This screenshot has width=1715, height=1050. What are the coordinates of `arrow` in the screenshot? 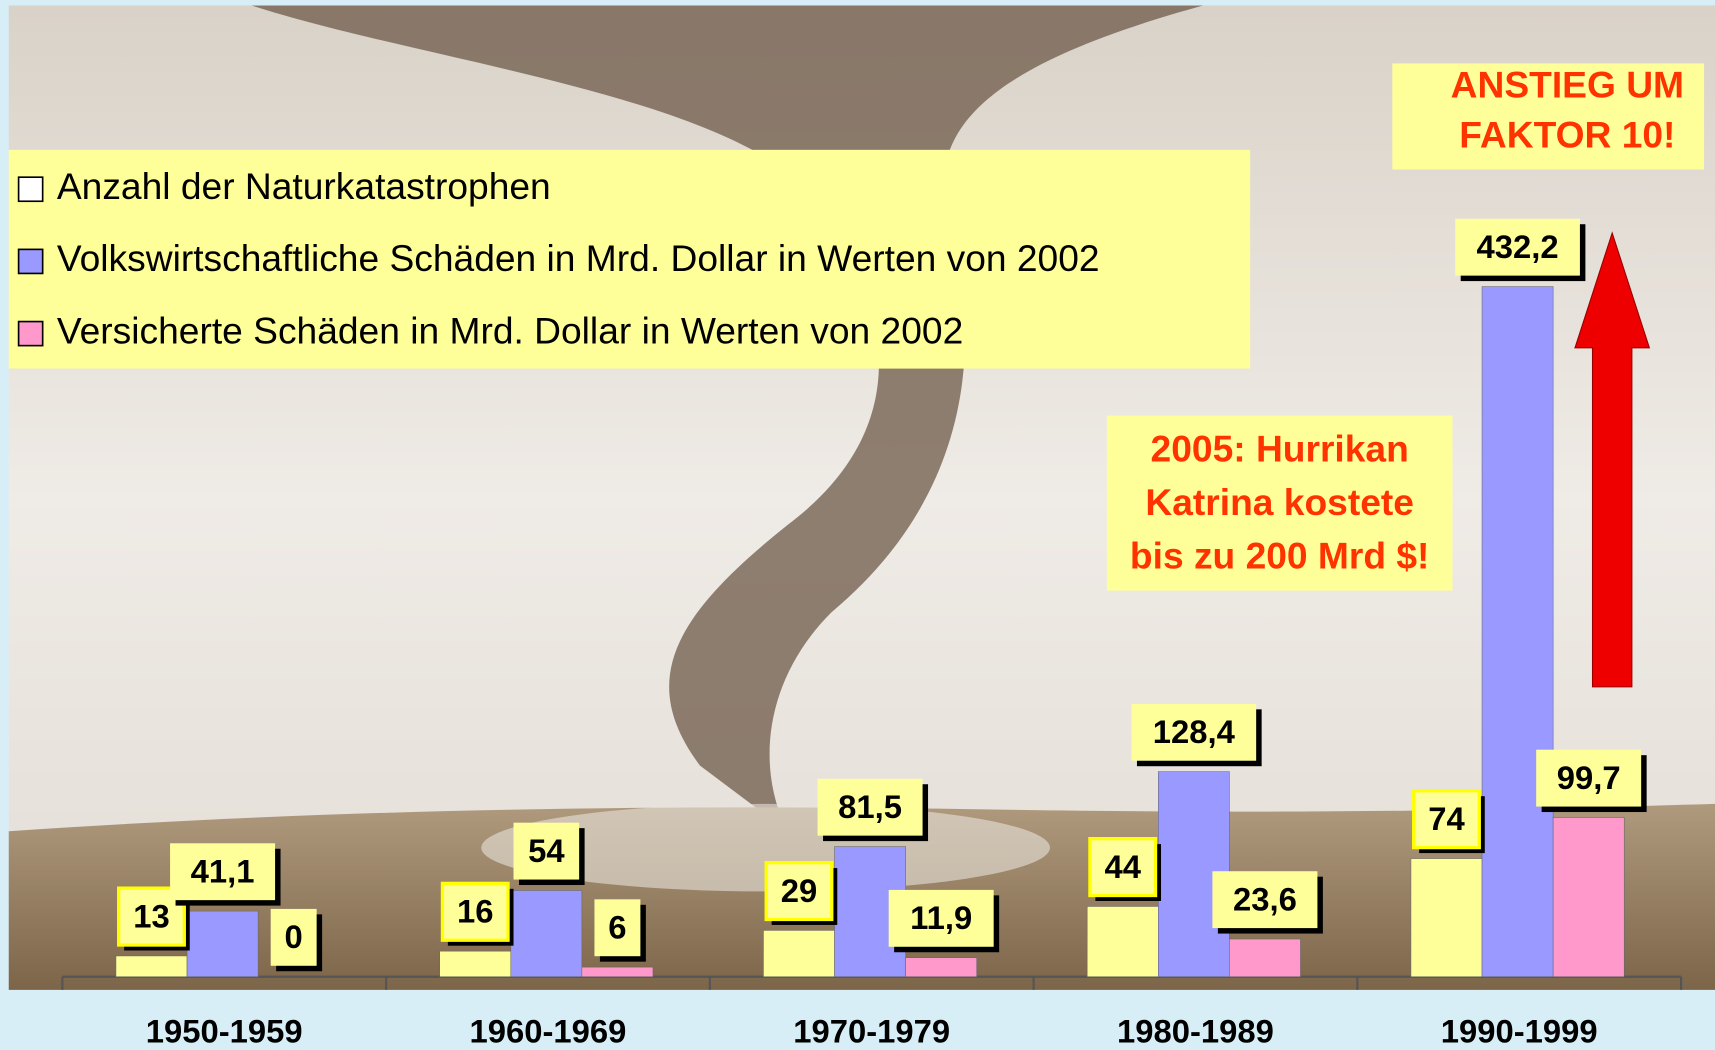 It's located at (1612, 459).